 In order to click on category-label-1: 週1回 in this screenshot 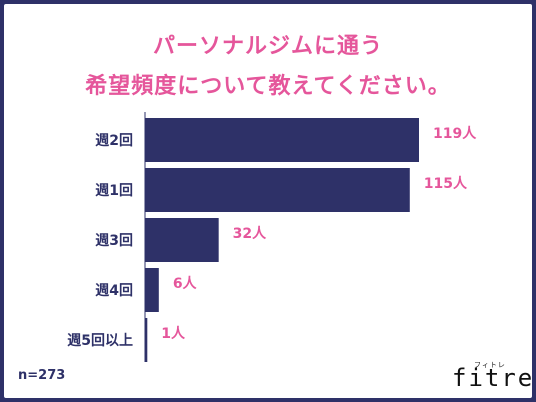, I will do `click(114, 191)`.